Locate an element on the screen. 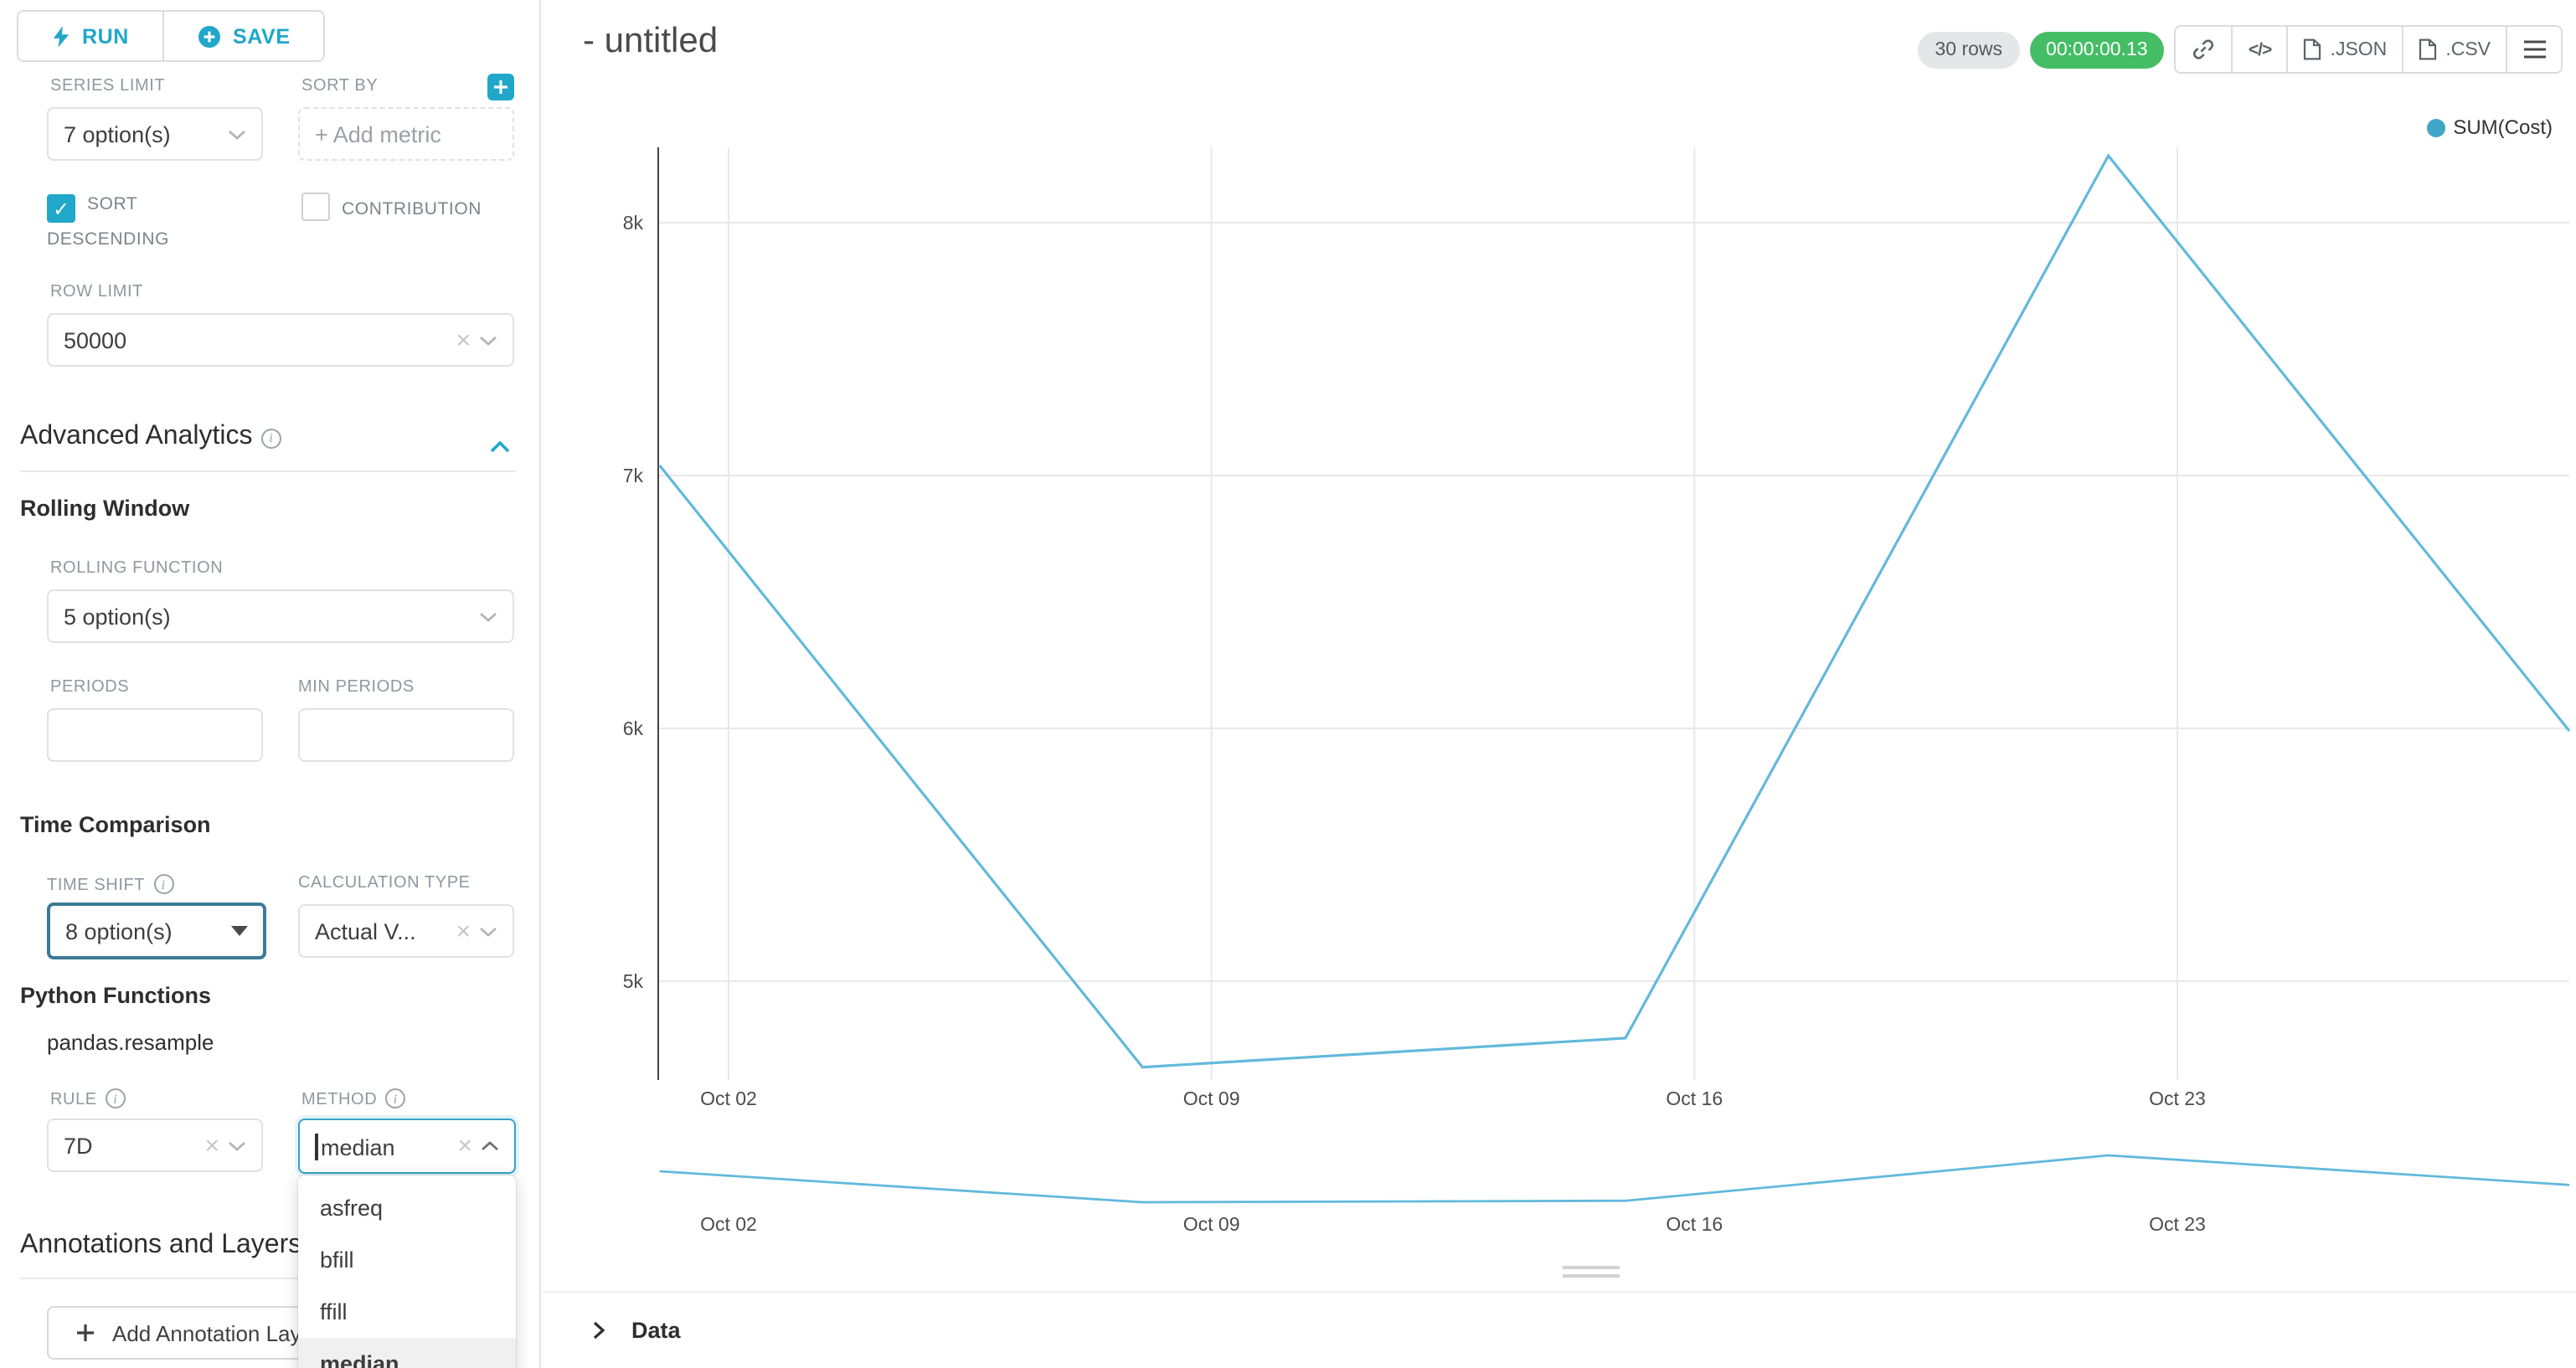 This screenshot has width=2576, height=1368. method-options-dropdown: asfreq bfill ffill median is located at coordinates (407, 1271).